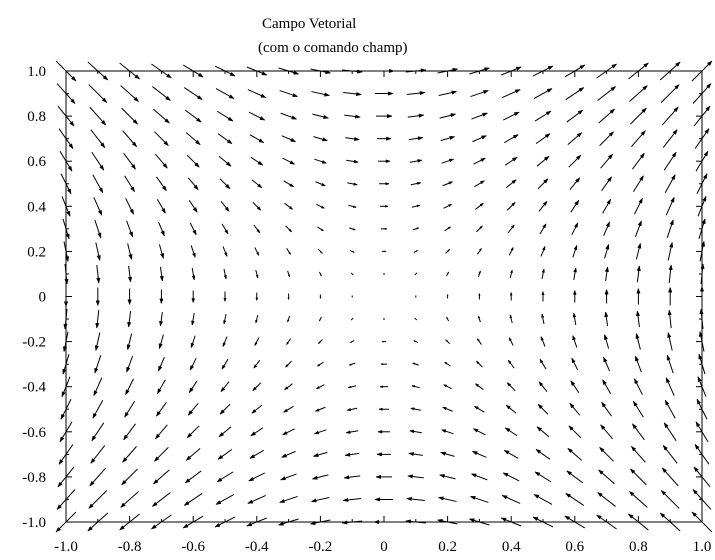 The image size is (715, 560). Describe the element at coordinates (638, 547) in the screenshot. I see `x-tick-label: 0.8` at that location.